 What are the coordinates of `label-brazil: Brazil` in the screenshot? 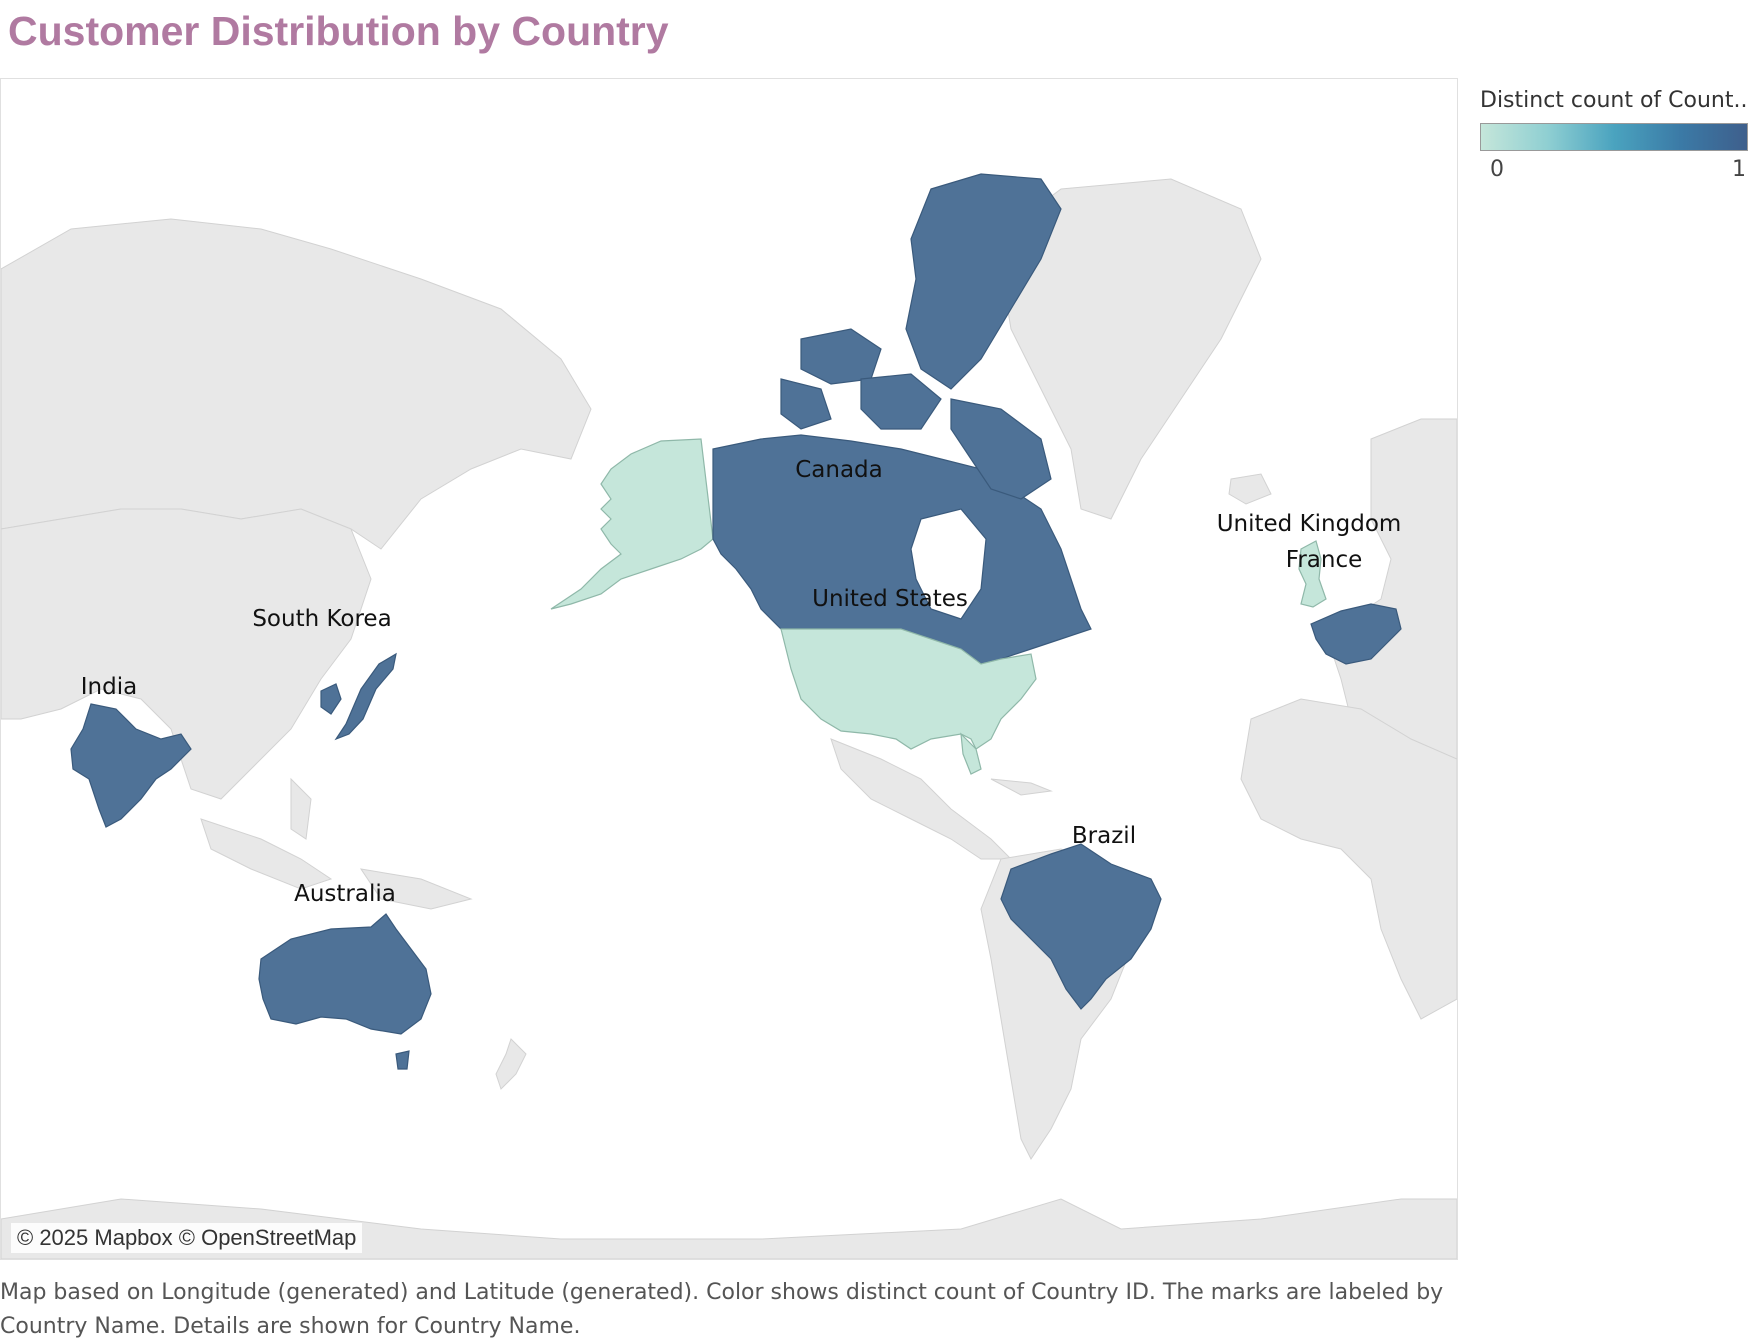 It's located at (1104, 836).